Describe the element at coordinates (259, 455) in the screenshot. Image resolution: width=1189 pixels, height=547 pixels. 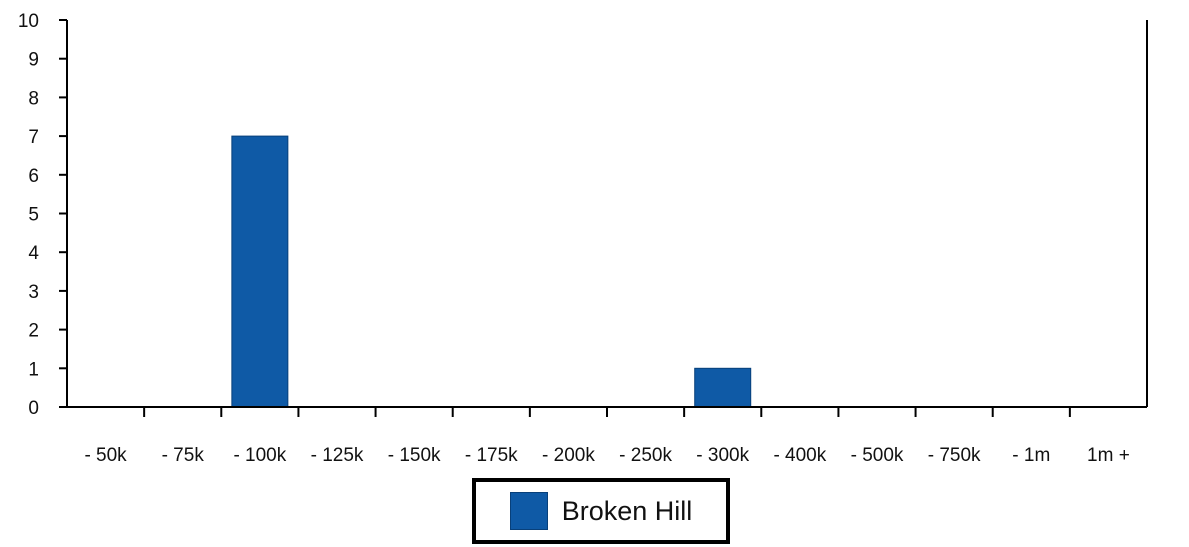
I see `x-tick-label: - 100k` at that location.